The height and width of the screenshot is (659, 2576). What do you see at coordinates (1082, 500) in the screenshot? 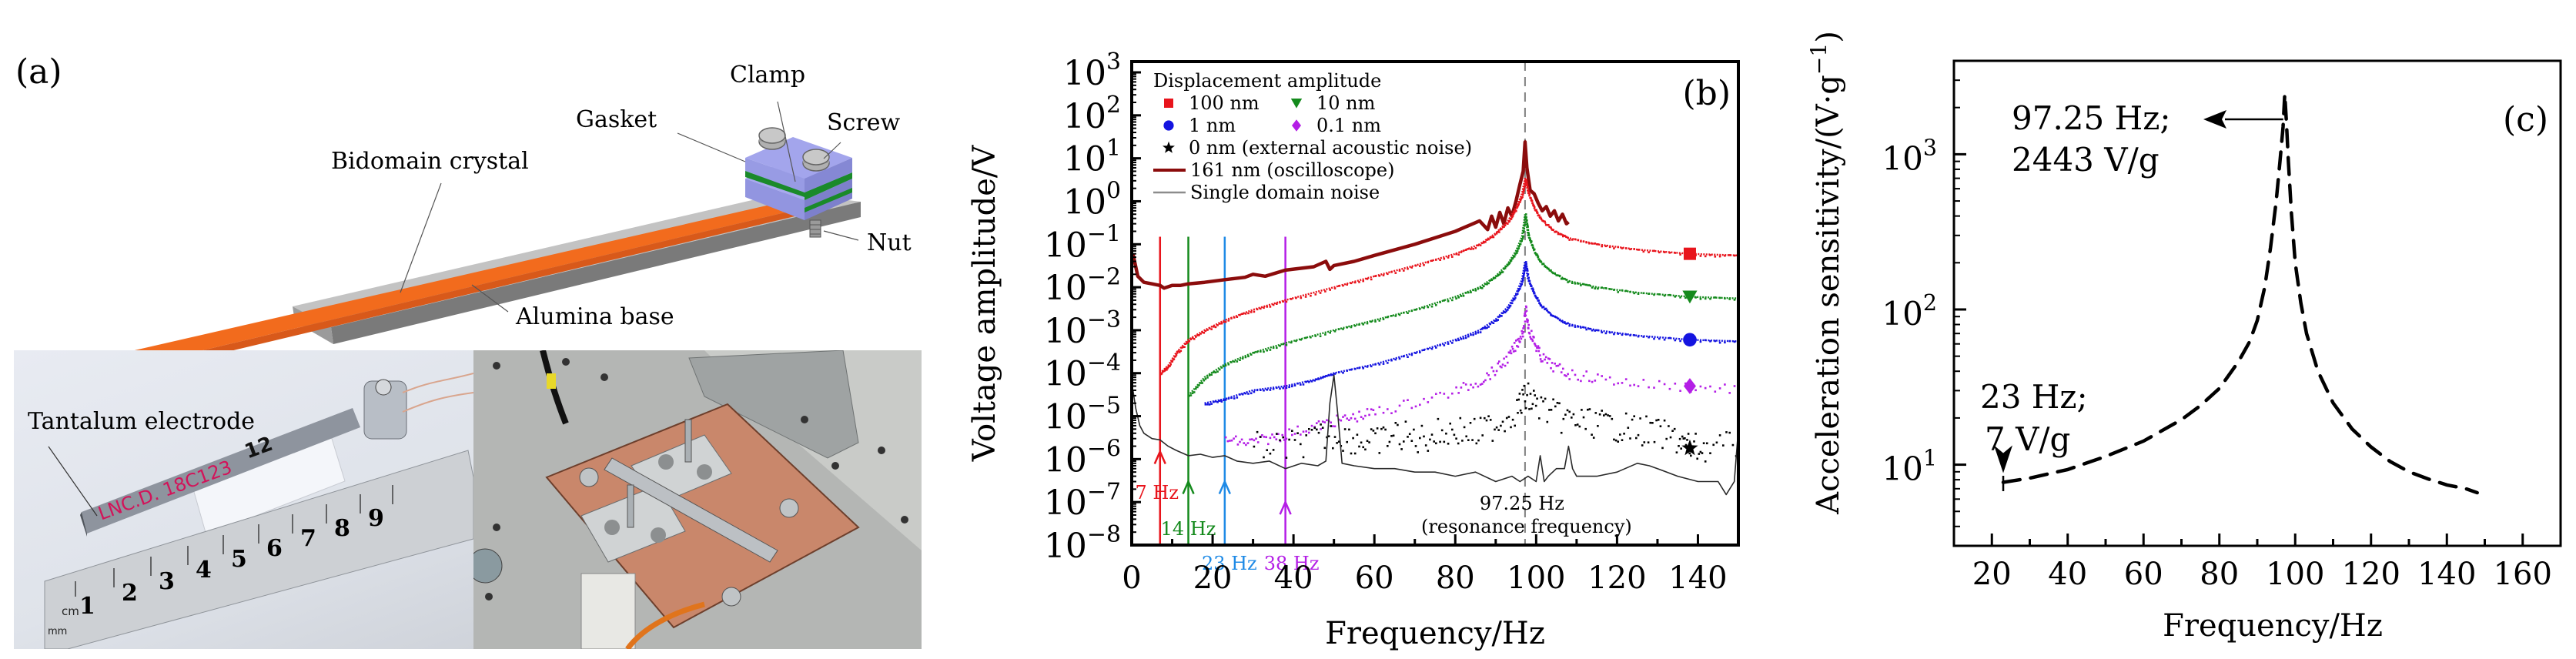
I see `y-tick-label: 10⁻⁷` at bounding box center [1082, 500].